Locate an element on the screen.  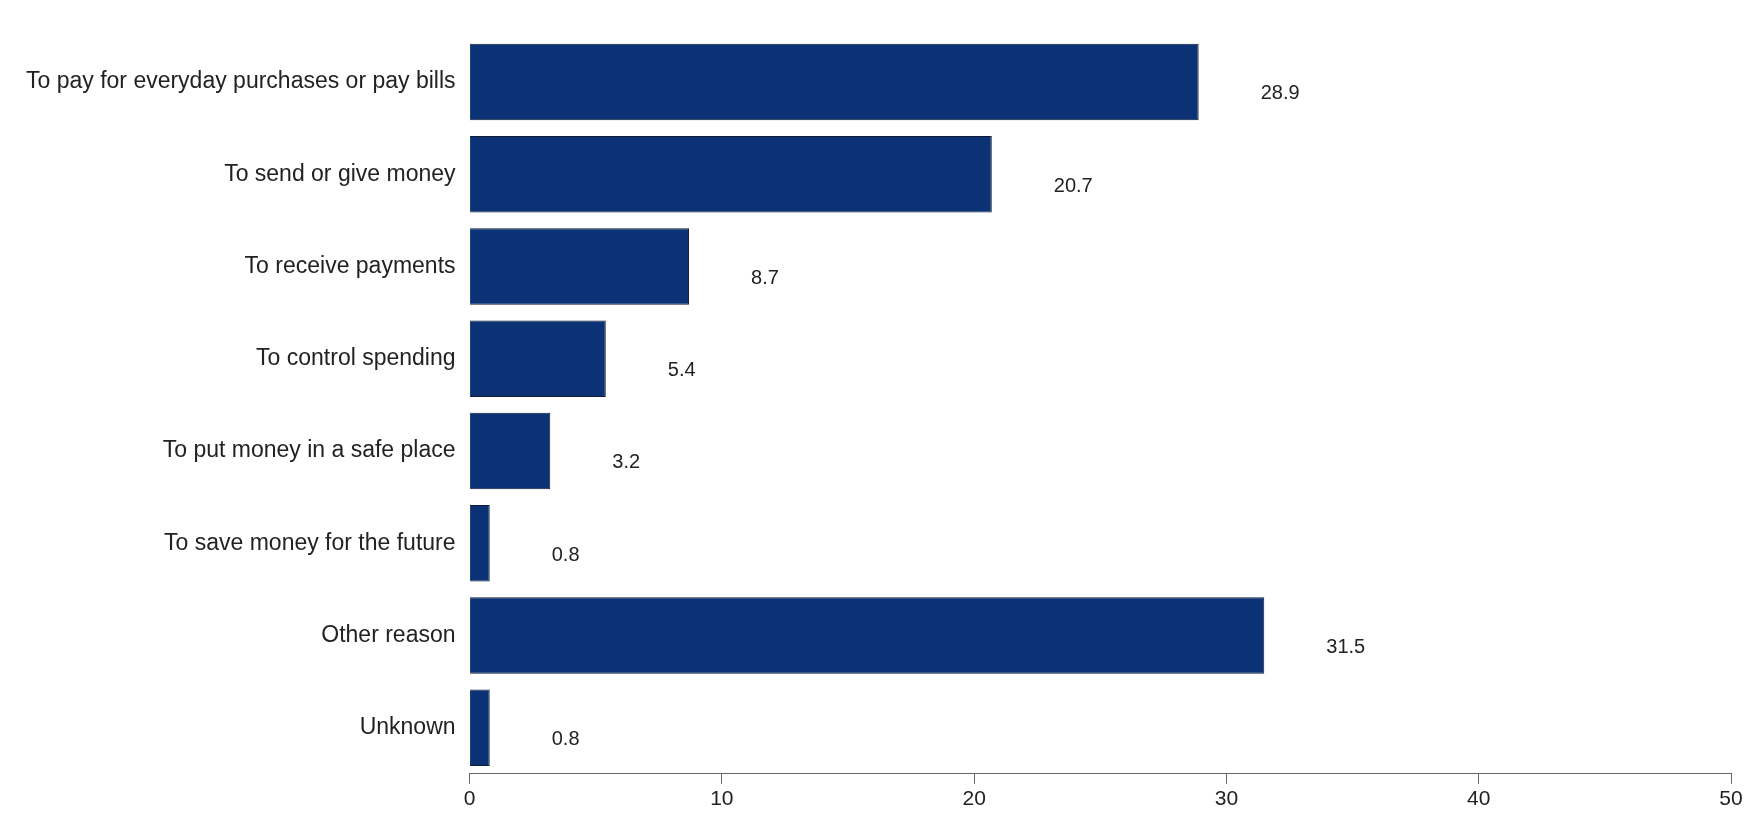
y-tick-label: To pay for everyday purchases or pay bills is located at coordinates (241, 80).